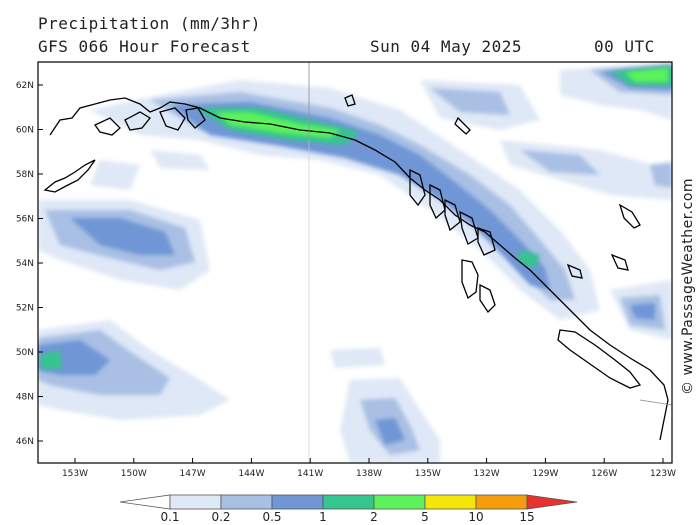  Describe the element at coordinates (25, 175) in the screenshot. I see `lat-label: 58N` at that location.